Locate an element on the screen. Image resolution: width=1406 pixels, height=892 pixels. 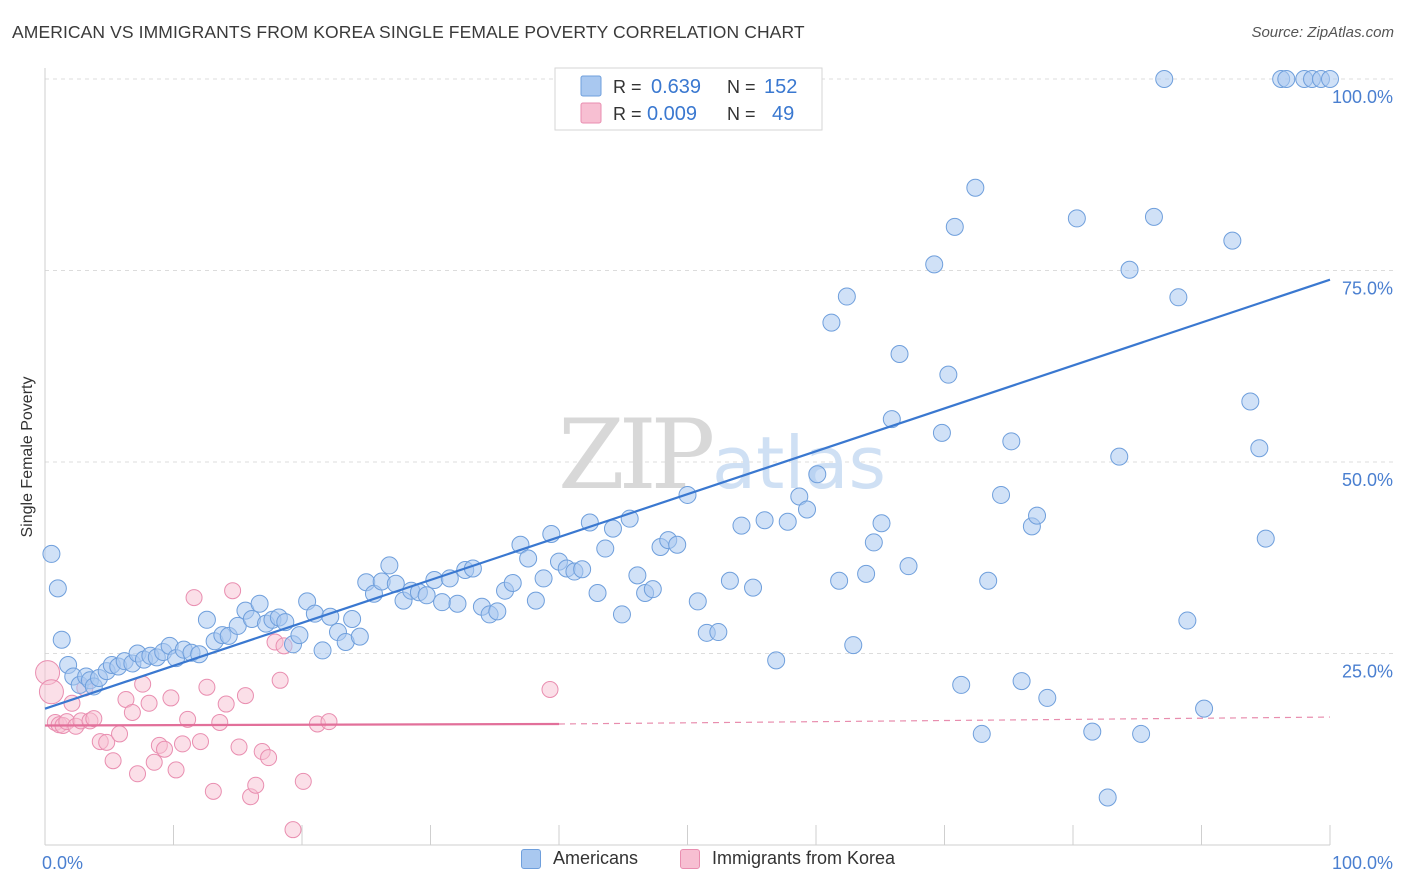
legend-r-value-2: 0.009 is located at coordinates (672, 114).